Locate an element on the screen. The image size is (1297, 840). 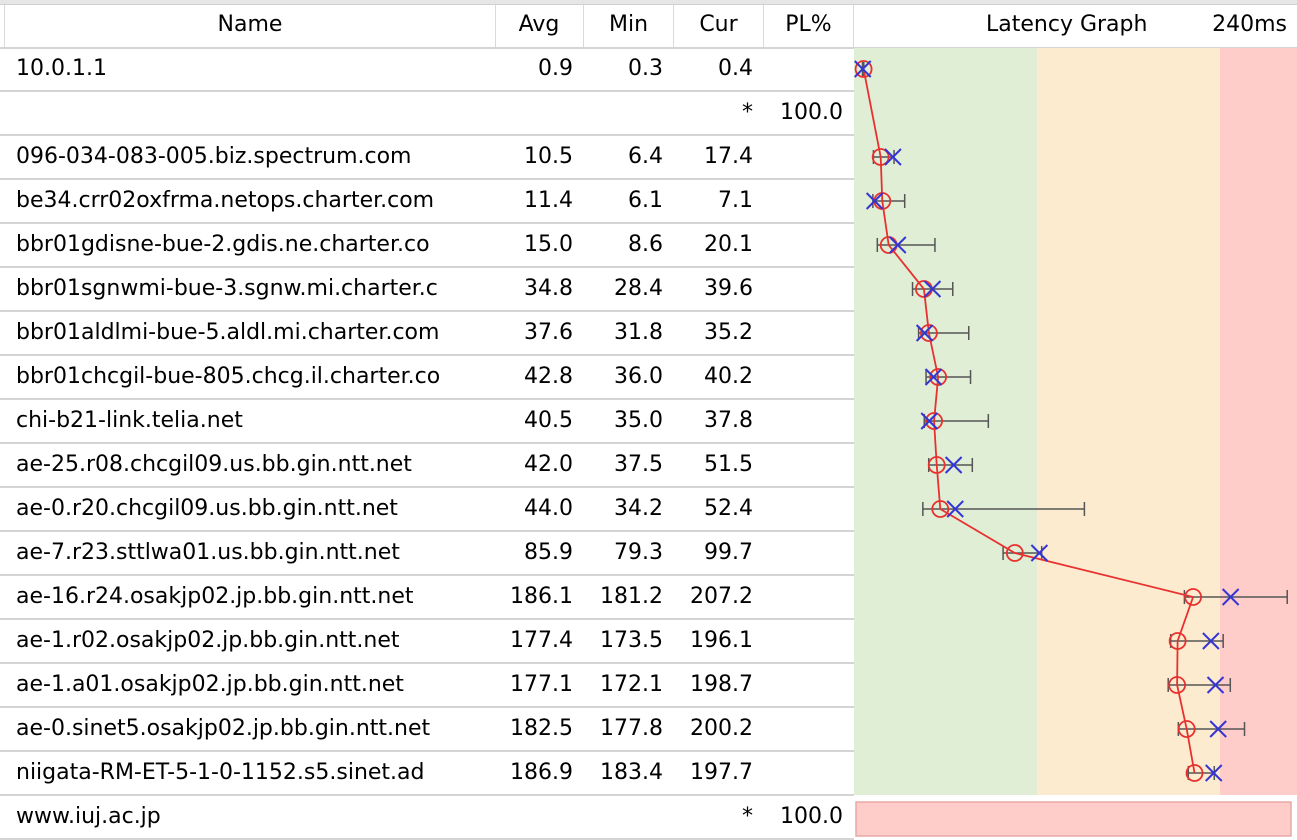
table-row: * 100.0 is located at coordinates (427, 114).